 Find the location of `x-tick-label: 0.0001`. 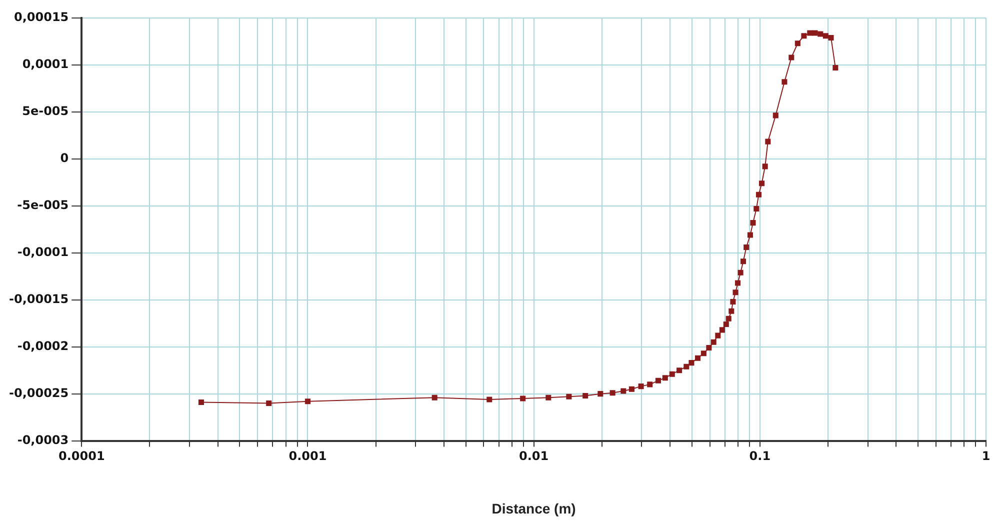

x-tick-label: 0.0001 is located at coordinates (81, 456).